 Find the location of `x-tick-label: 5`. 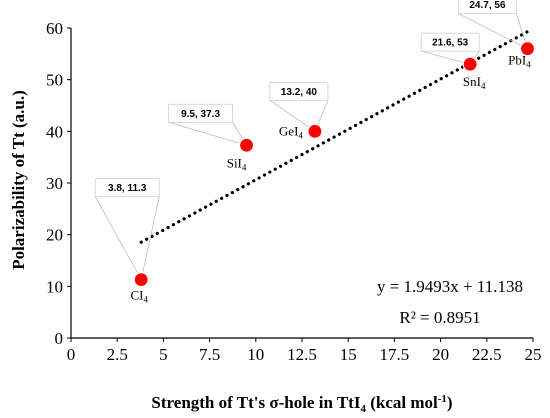

x-tick-label: 5 is located at coordinates (163, 354).